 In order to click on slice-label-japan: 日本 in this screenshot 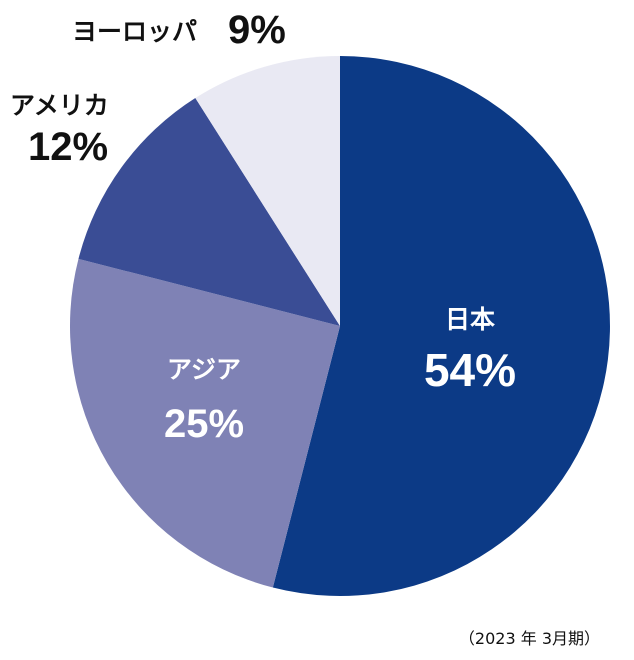, I will do `click(470, 319)`.